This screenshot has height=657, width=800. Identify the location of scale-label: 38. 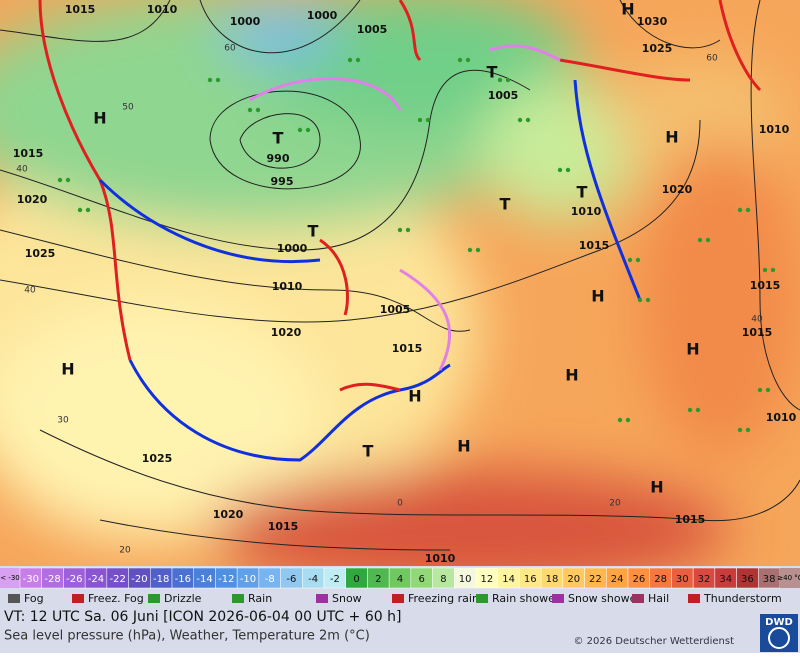
(769, 579).